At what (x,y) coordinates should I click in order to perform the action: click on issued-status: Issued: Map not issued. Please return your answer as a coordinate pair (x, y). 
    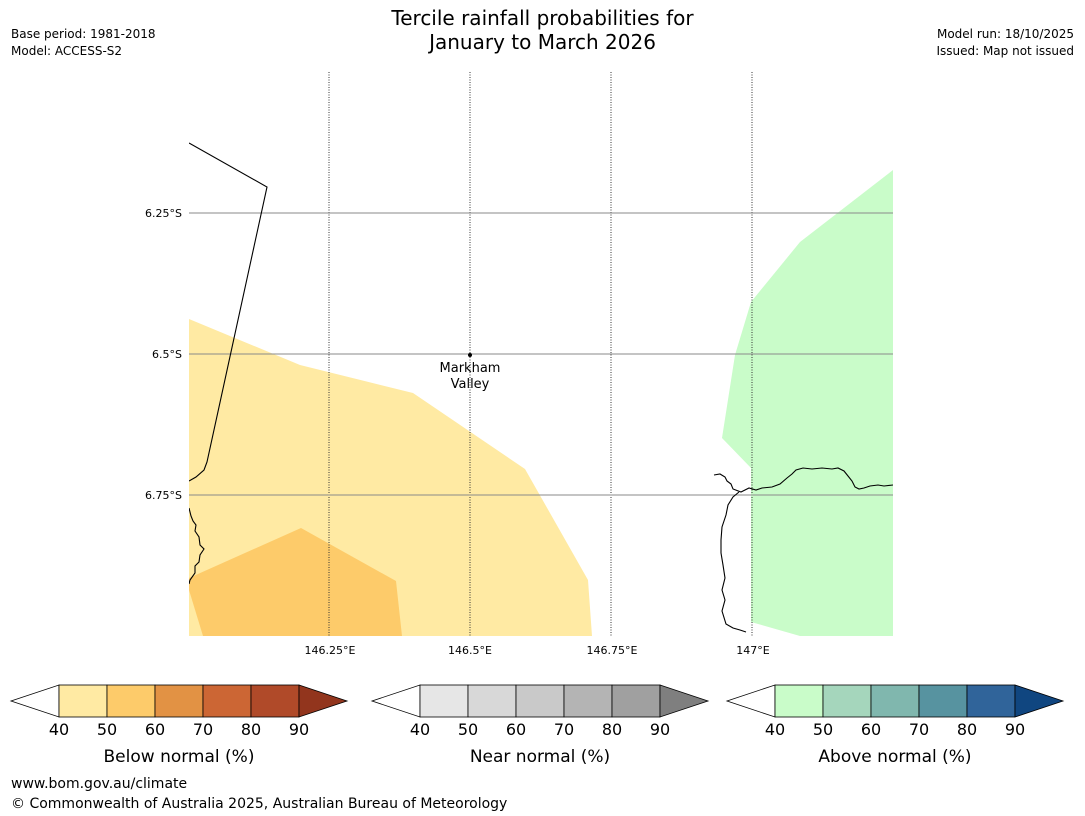
    Looking at the image, I should click on (1005, 51).